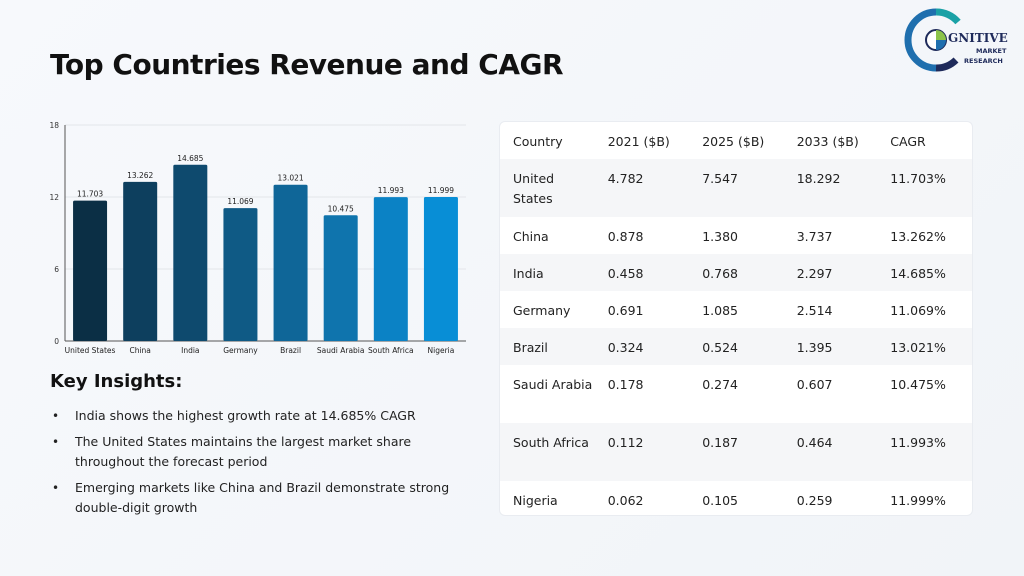 This screenshot has width=1024, height=576. What do you see at coordinates (625, 442) in the screenshot?
I see `cell-2021: 0.112` at bounding box center [625, 442].